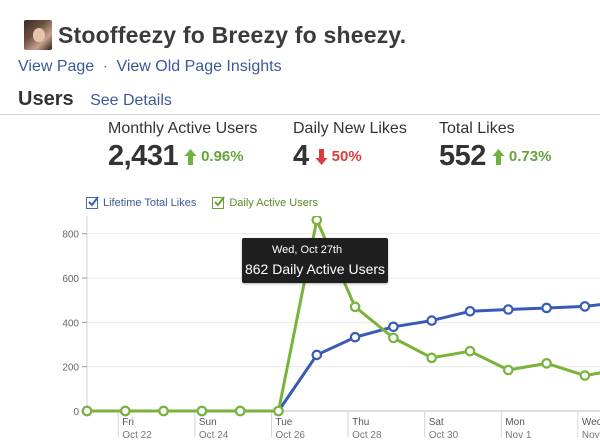 Image resolution: width=600 pixels, height=445 pixels. Describe the element at coordinates (367, 435) in the screenshot. I see `x-tick-date: Oct 28` at that location.